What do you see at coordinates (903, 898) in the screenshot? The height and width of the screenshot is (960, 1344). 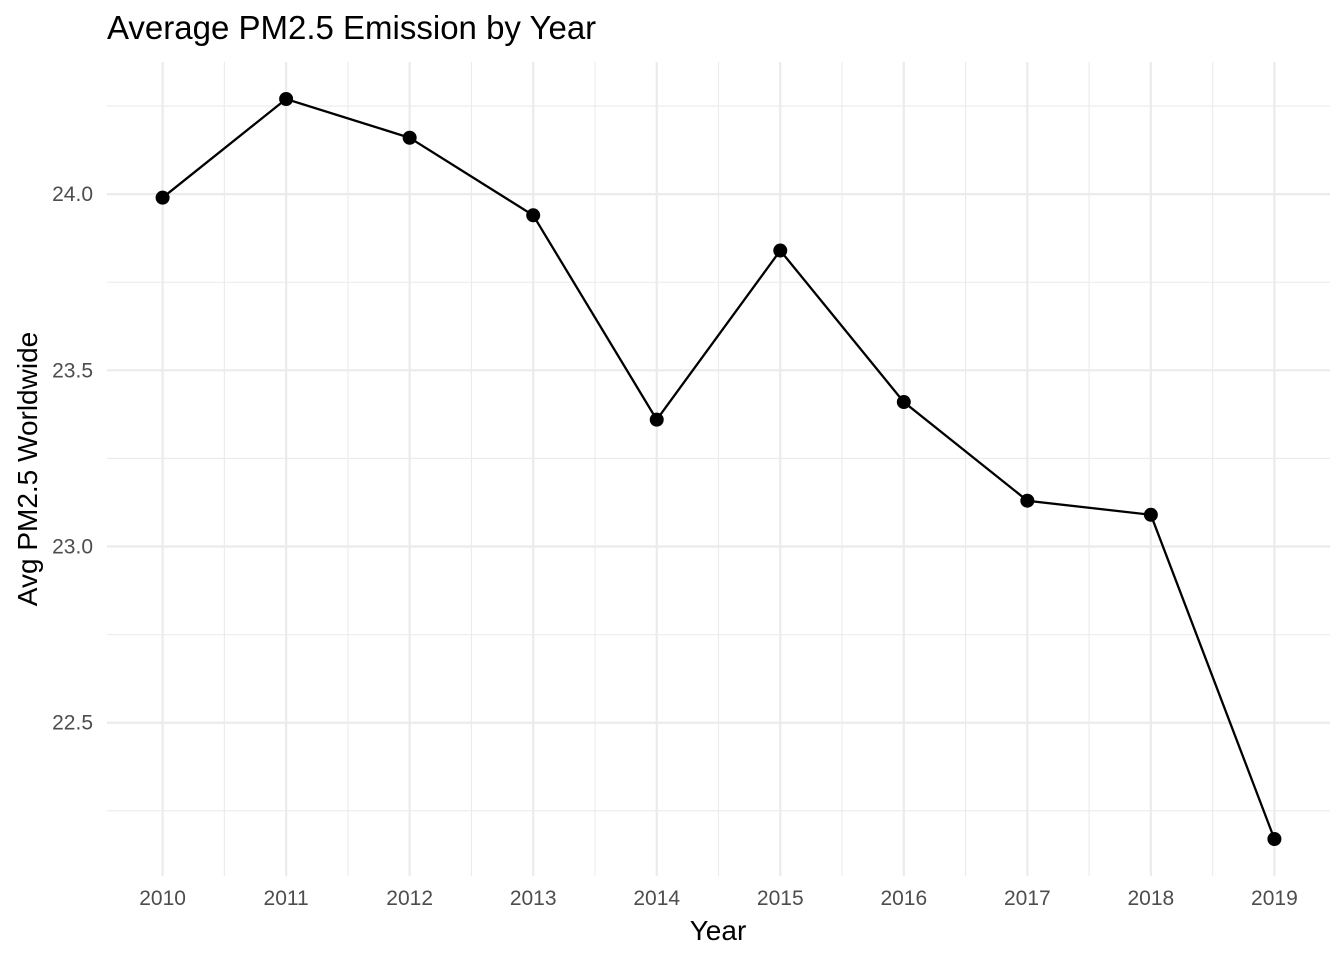 I see `x-tick-label: 2016` at bounding box center [903, 898].